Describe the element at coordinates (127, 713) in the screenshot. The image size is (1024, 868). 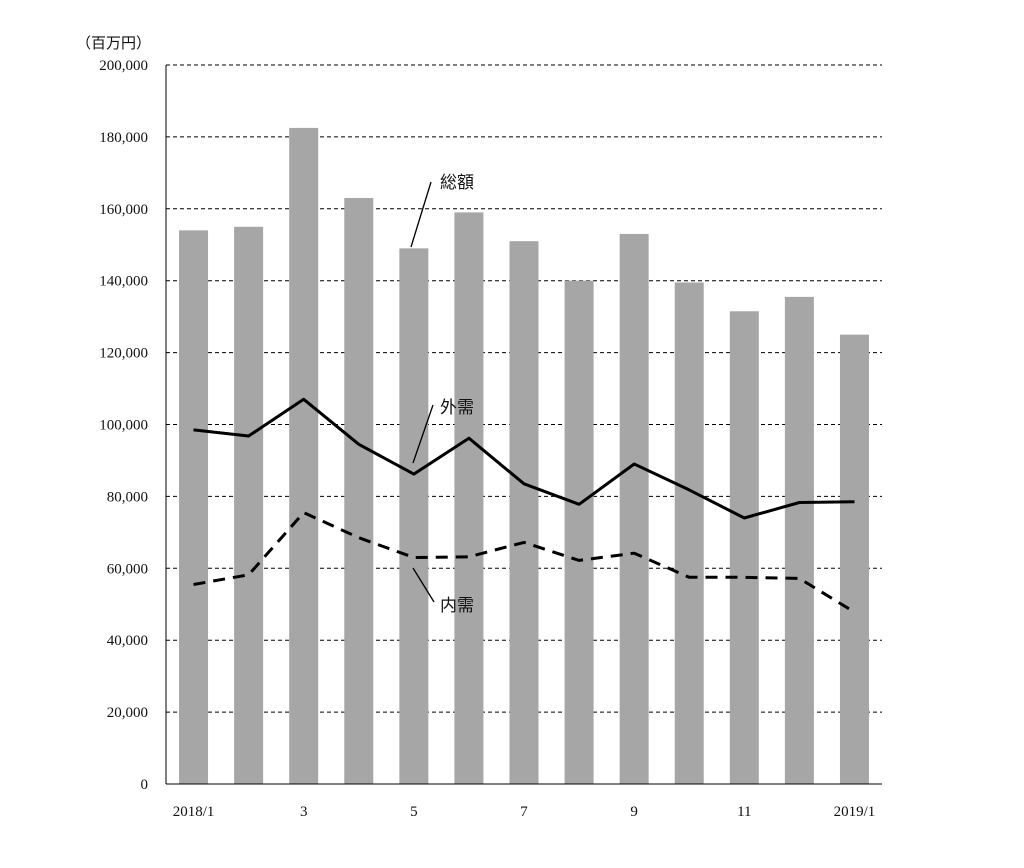
I see `y-tick-label: 20,000` at that location.